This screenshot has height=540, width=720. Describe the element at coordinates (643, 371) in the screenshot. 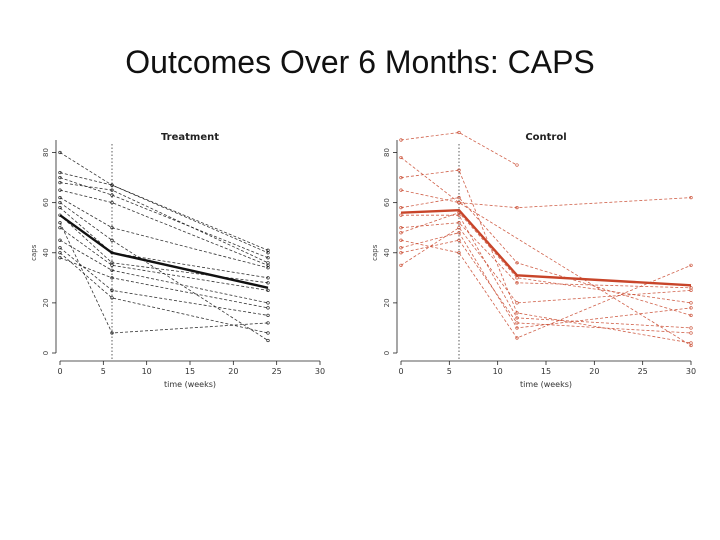

I see `x-tick-label: 25` at that location.